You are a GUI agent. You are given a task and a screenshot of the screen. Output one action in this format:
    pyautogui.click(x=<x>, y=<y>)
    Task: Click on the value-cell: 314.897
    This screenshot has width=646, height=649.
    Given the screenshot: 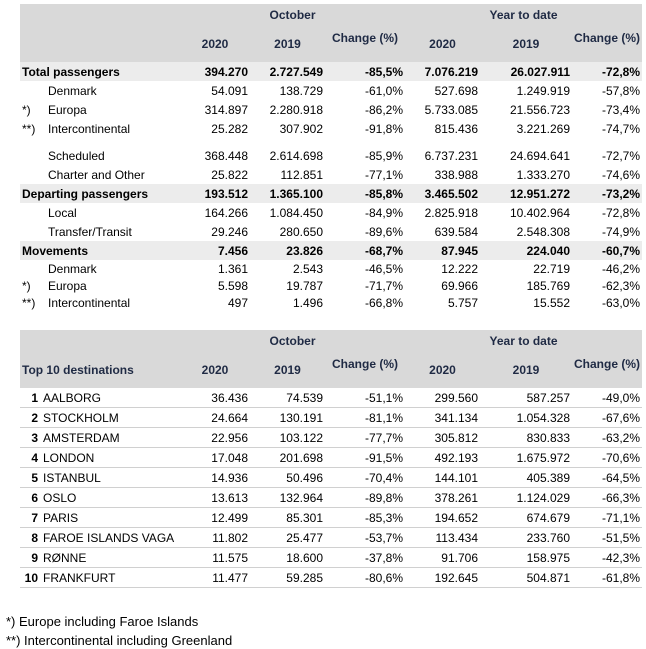 What is the action you would take?
    pyautogui.click(x=226, y=109)
    